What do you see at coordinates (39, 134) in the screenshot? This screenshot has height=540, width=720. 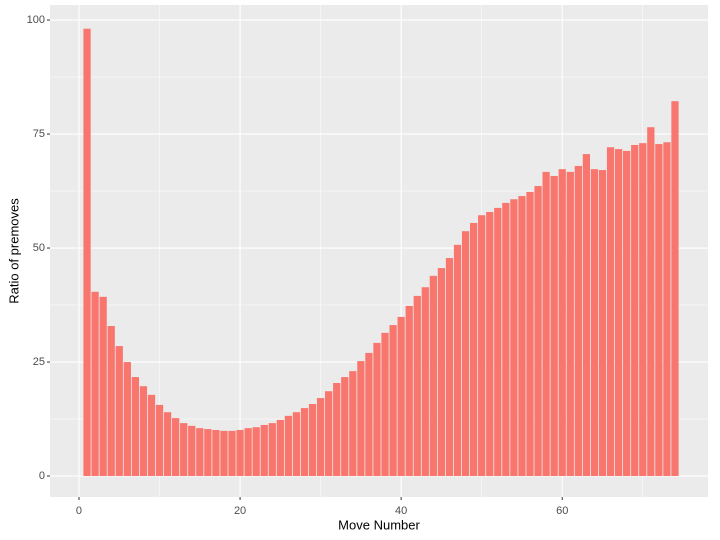 I see `y-tick-label: 75` at bounding box center [39, 134].